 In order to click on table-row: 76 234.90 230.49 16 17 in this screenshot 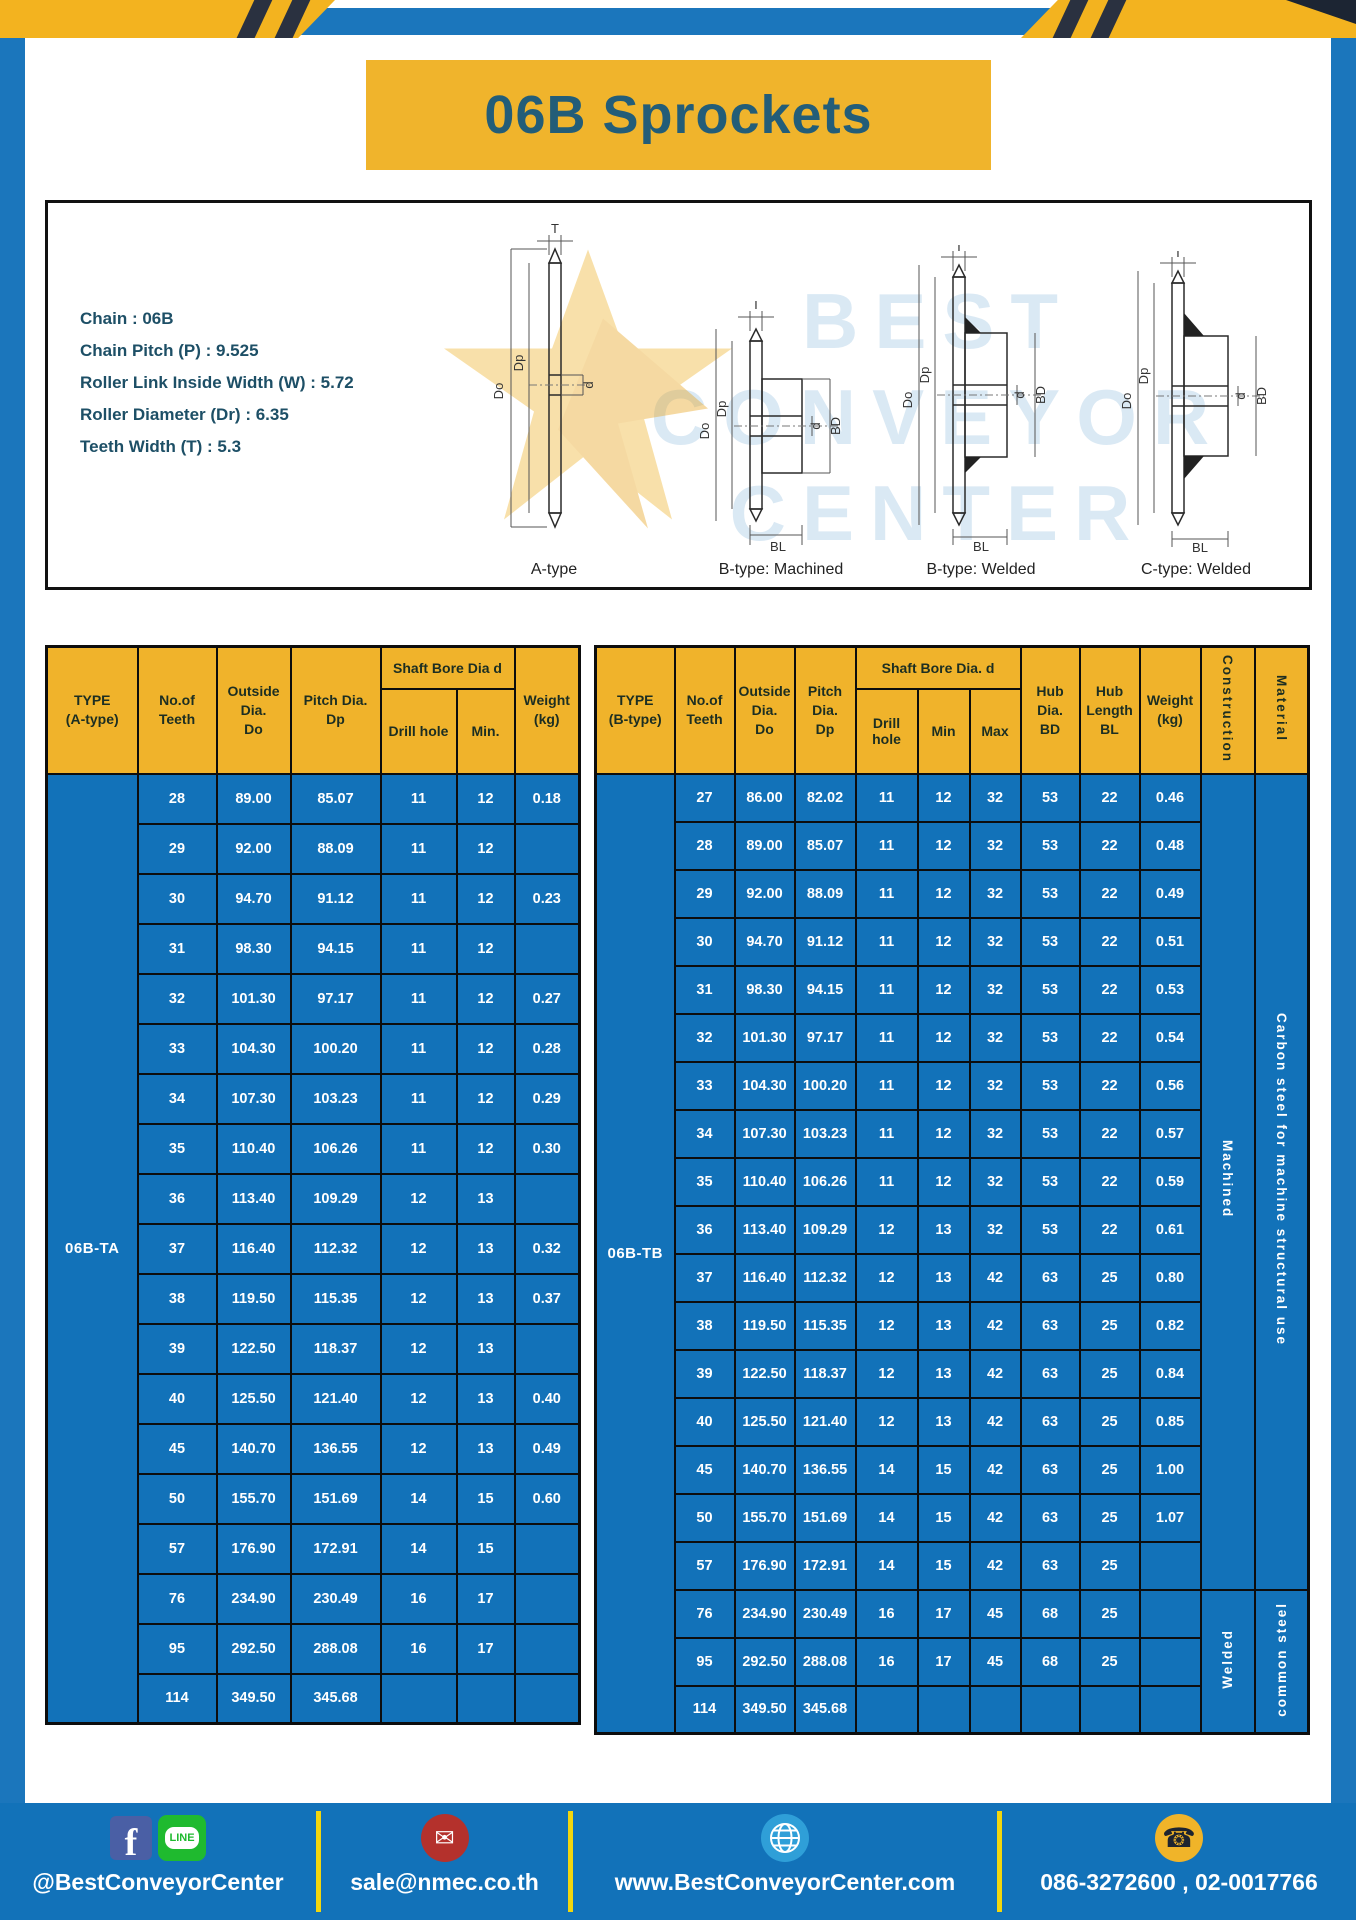, I will do `click(314, 1598)`.